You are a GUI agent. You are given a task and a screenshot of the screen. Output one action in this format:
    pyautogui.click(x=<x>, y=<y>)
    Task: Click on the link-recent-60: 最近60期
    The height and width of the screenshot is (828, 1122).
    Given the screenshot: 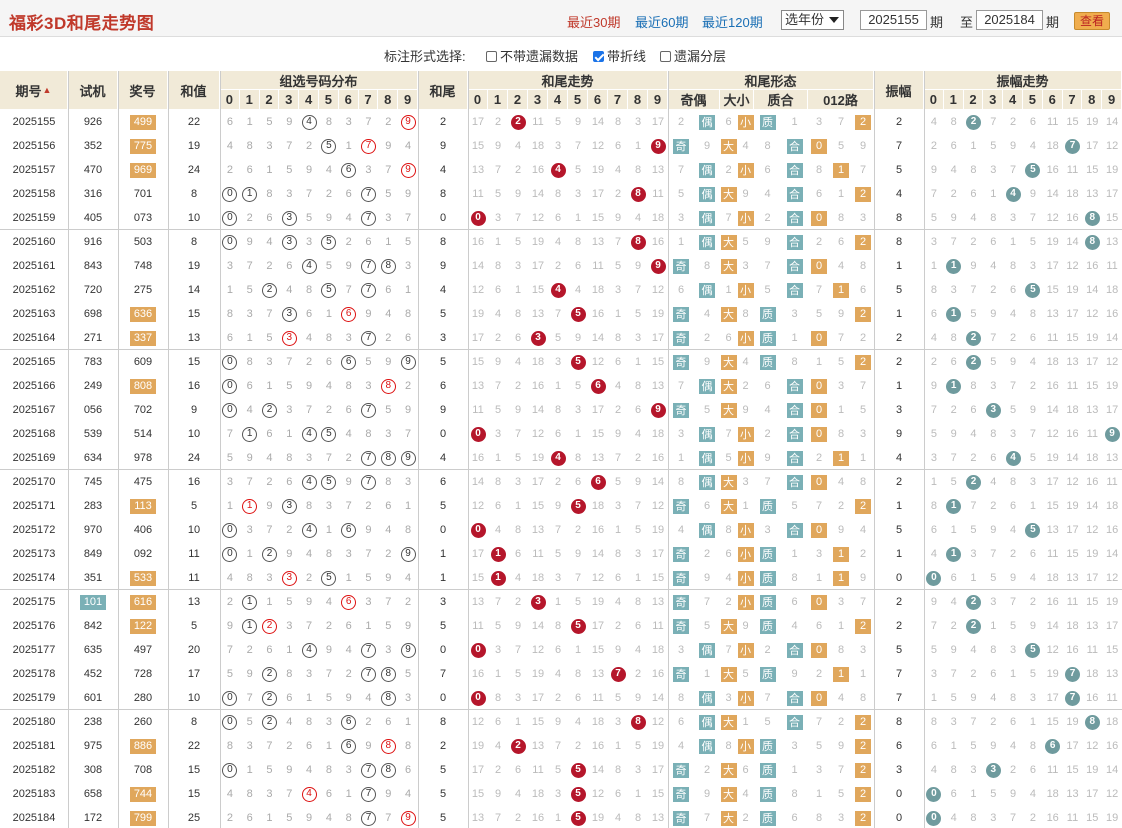 What is the action you would take?
    pyautogui.click(x=662, y=22)
    